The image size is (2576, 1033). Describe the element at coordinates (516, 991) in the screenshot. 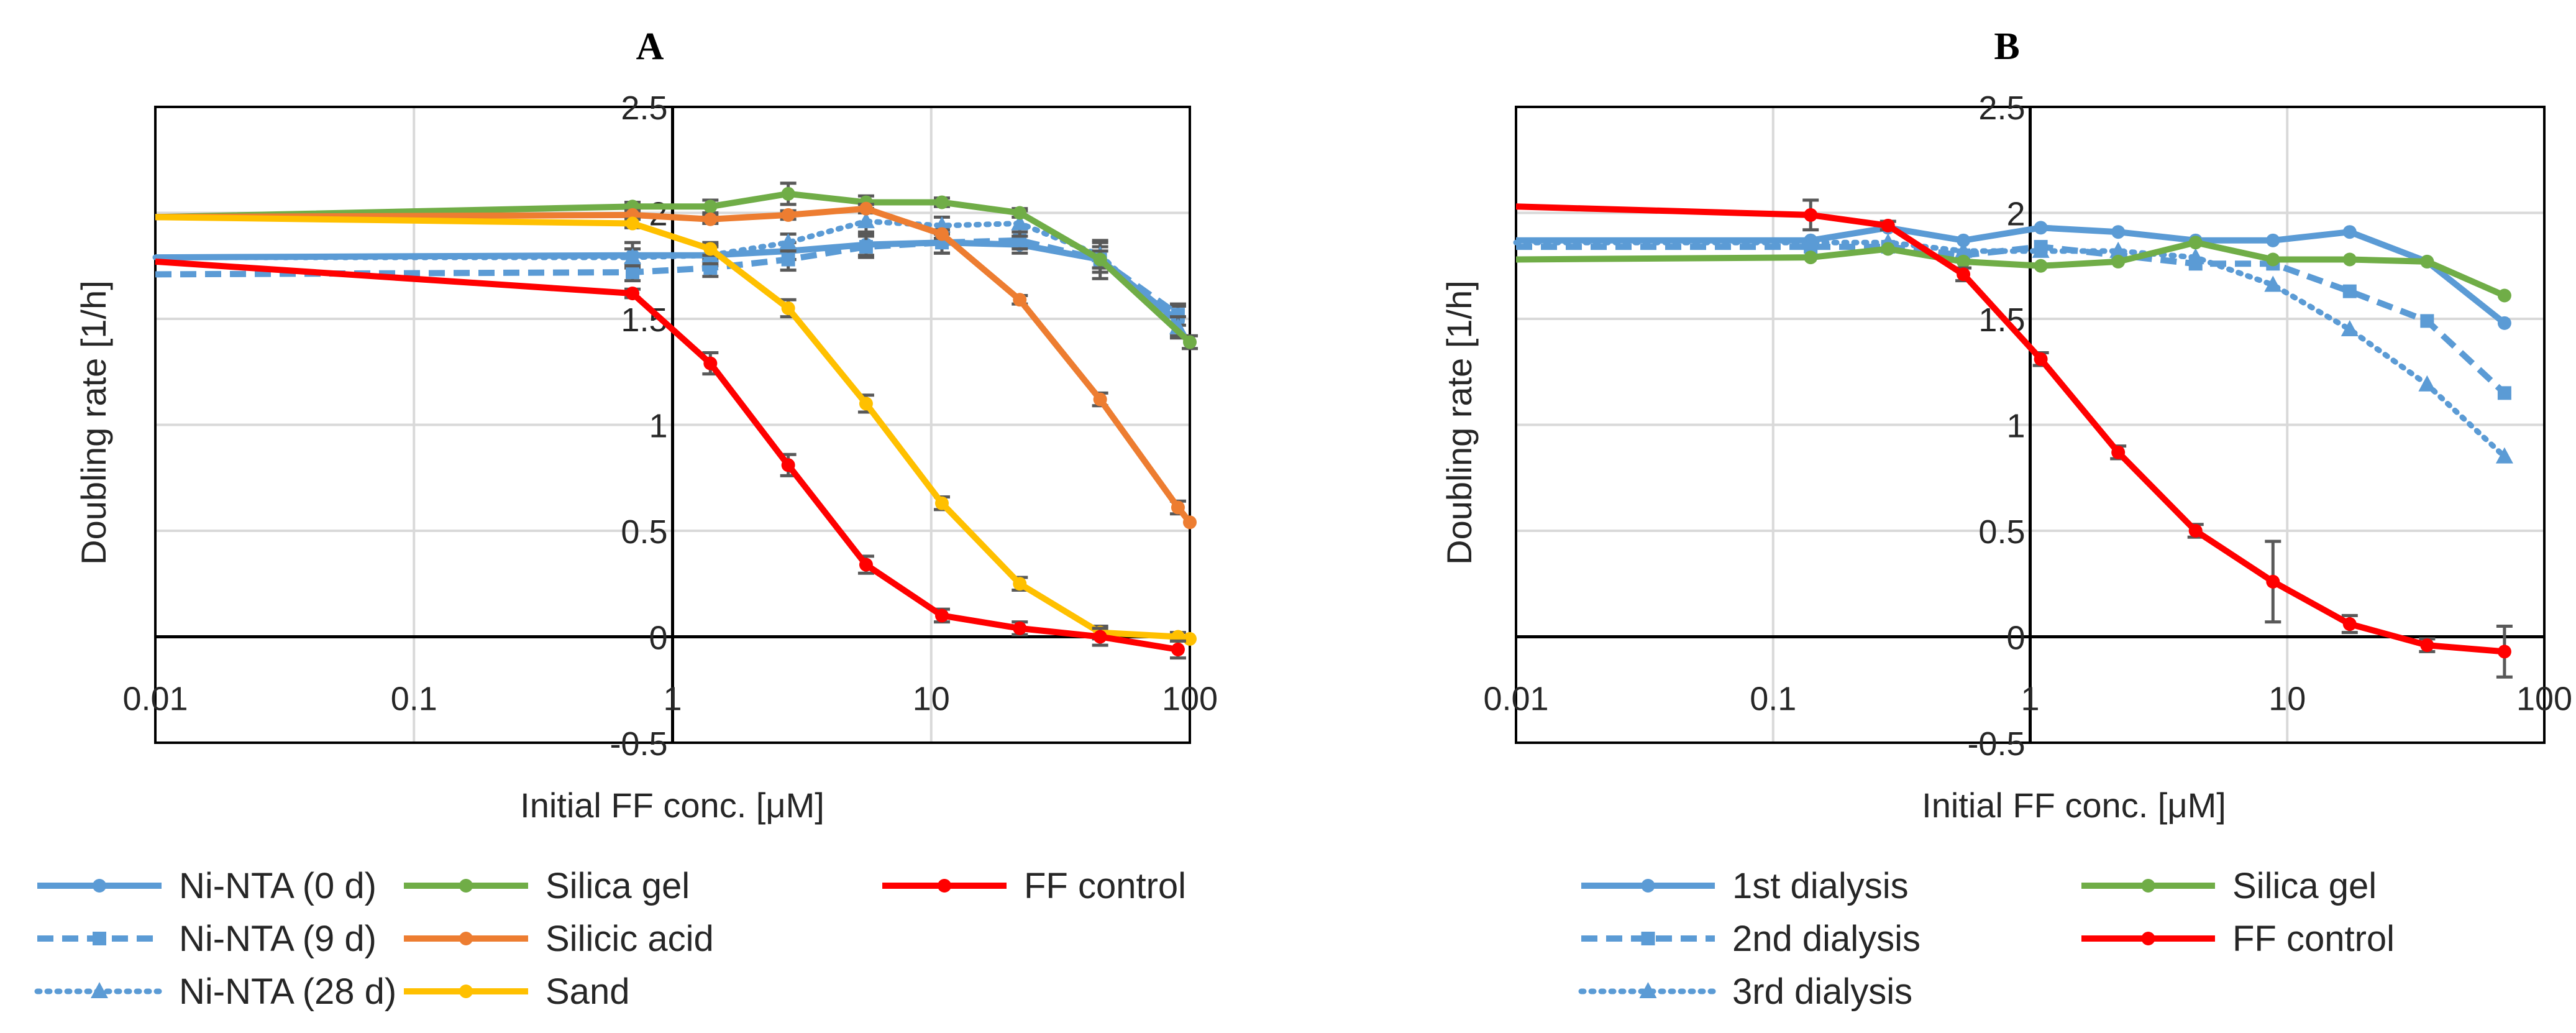

I see `panel-a-legend-item-sand: Sand` at that location.